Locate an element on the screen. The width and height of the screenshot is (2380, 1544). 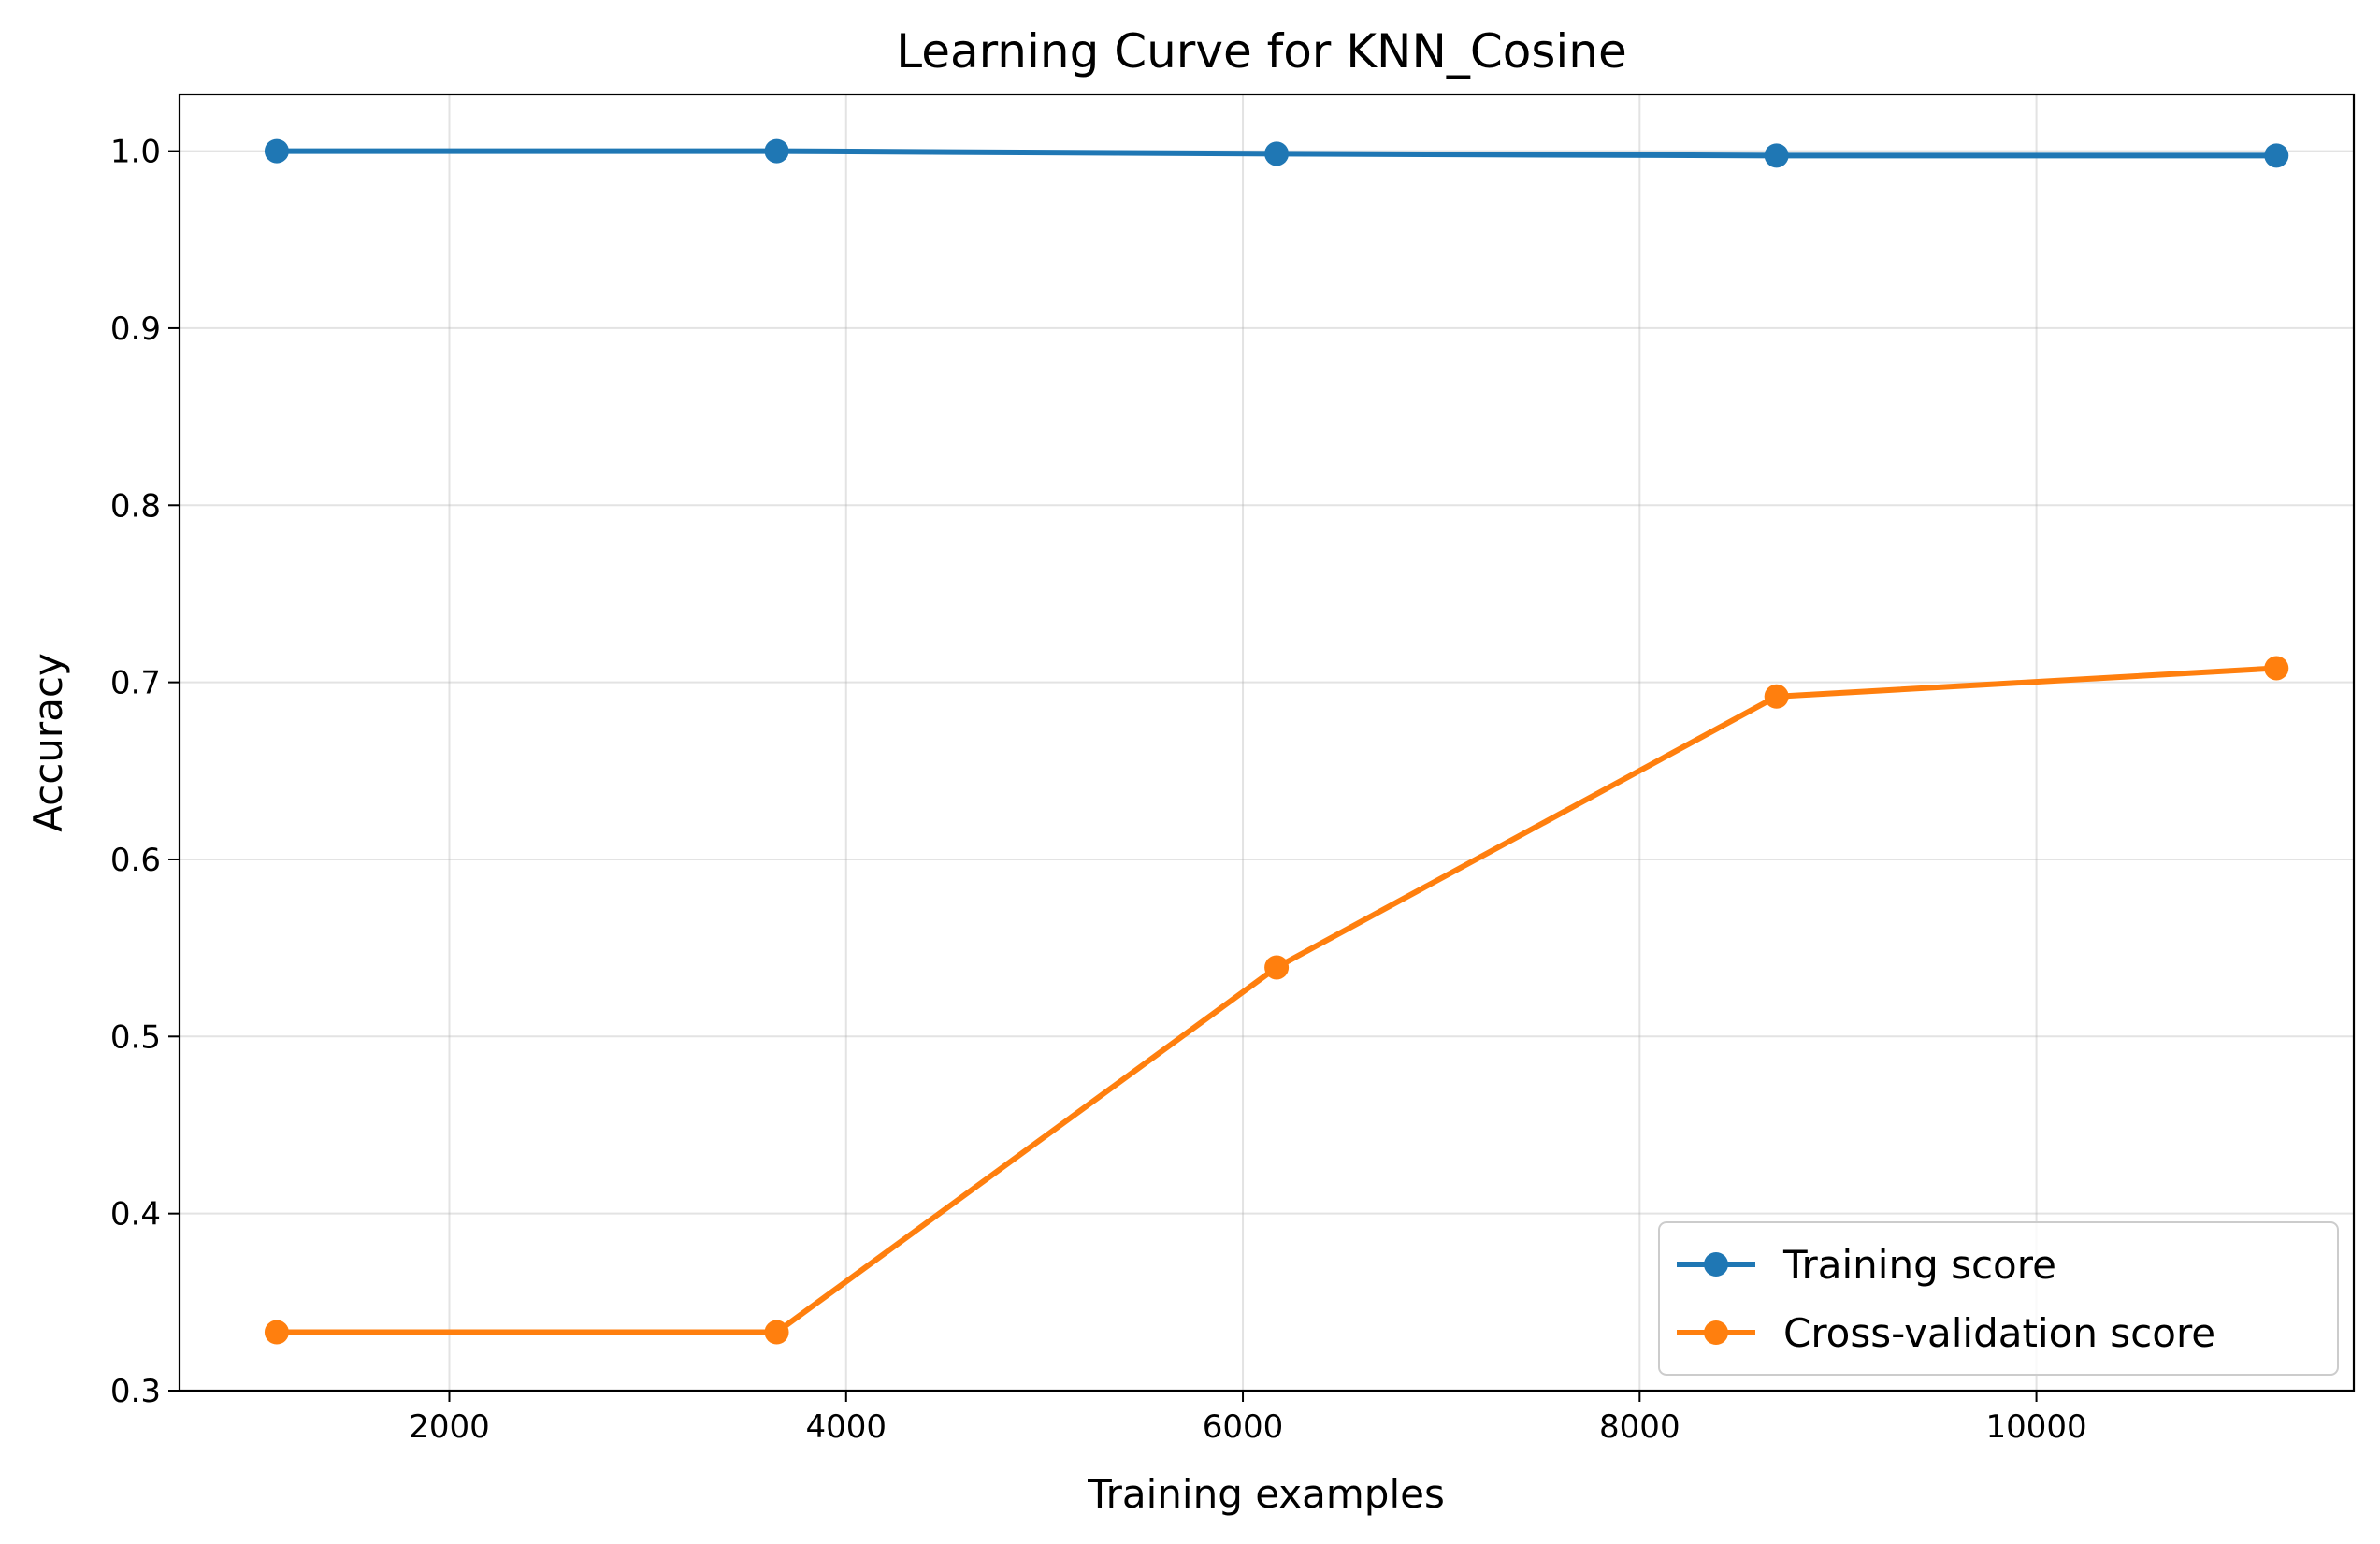
y-tick-label: 1.0 is located at coordinates (135, 152).